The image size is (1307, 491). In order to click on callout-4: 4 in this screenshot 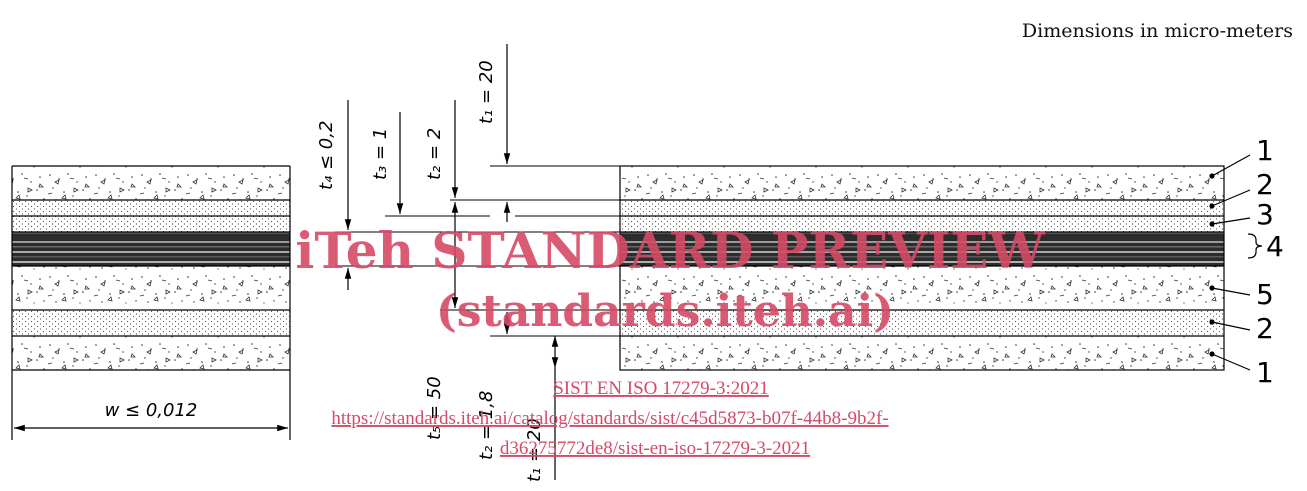, I will do `click(1275, 246)`.